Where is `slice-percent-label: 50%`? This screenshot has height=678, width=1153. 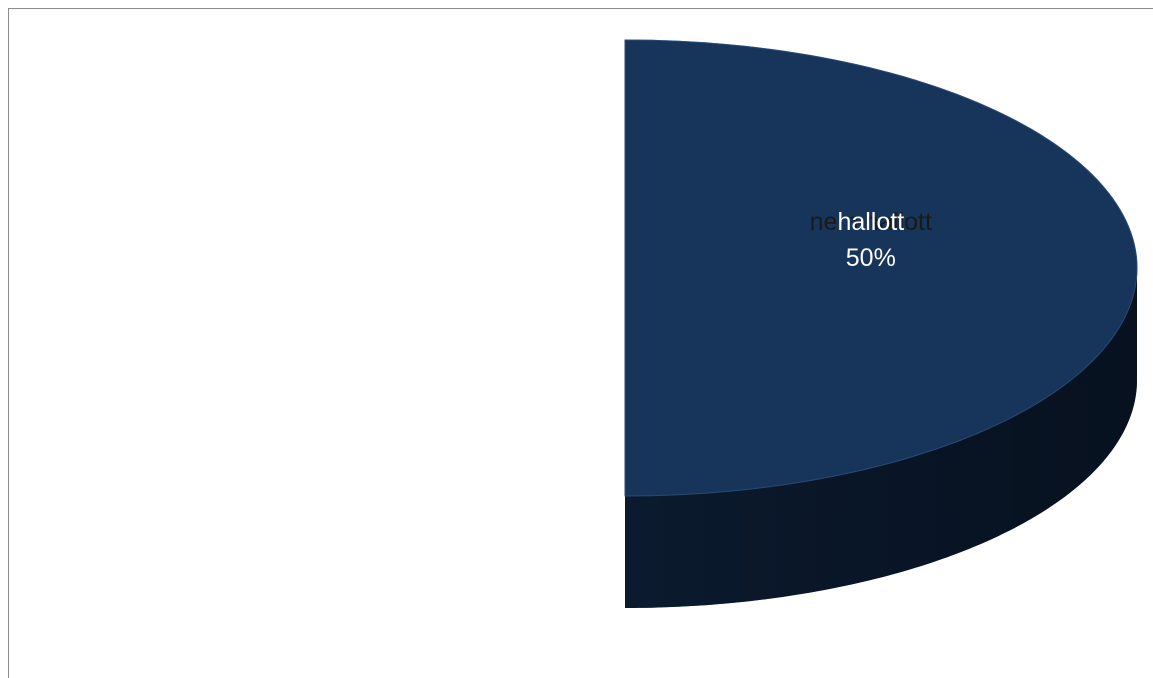
slice-percent-label: 50% is located at coordinates (871, 258).